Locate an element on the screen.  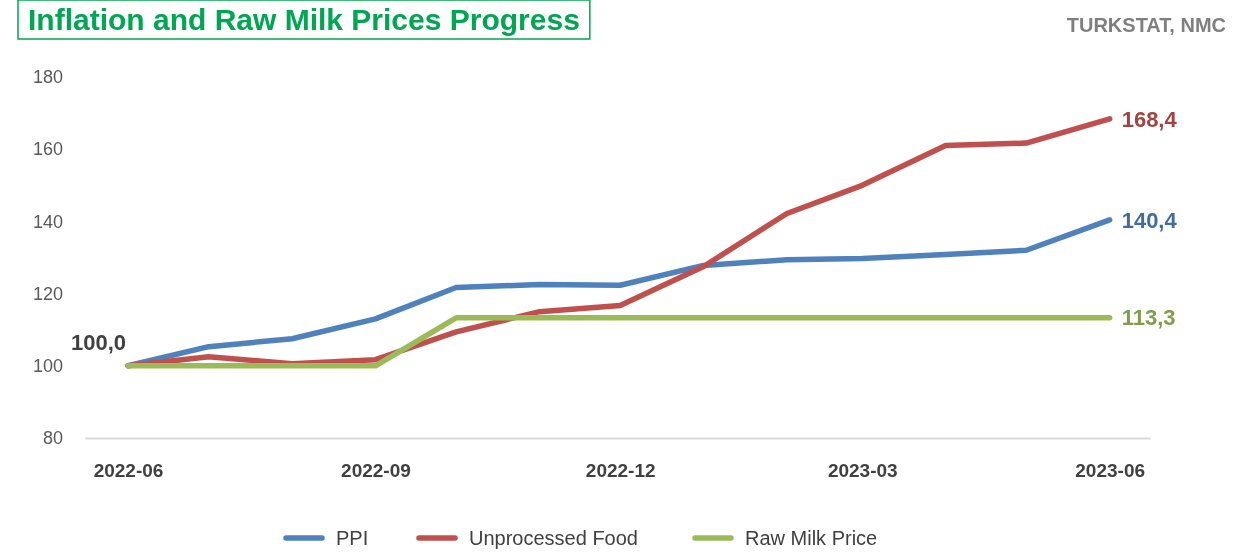
x-tick-label: 2023-06 is located at coordinates (1110, 471).